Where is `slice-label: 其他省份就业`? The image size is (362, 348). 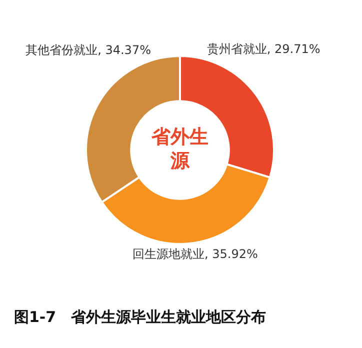 slice-label: 其他省份就业 is located at coordinates (62, 50).